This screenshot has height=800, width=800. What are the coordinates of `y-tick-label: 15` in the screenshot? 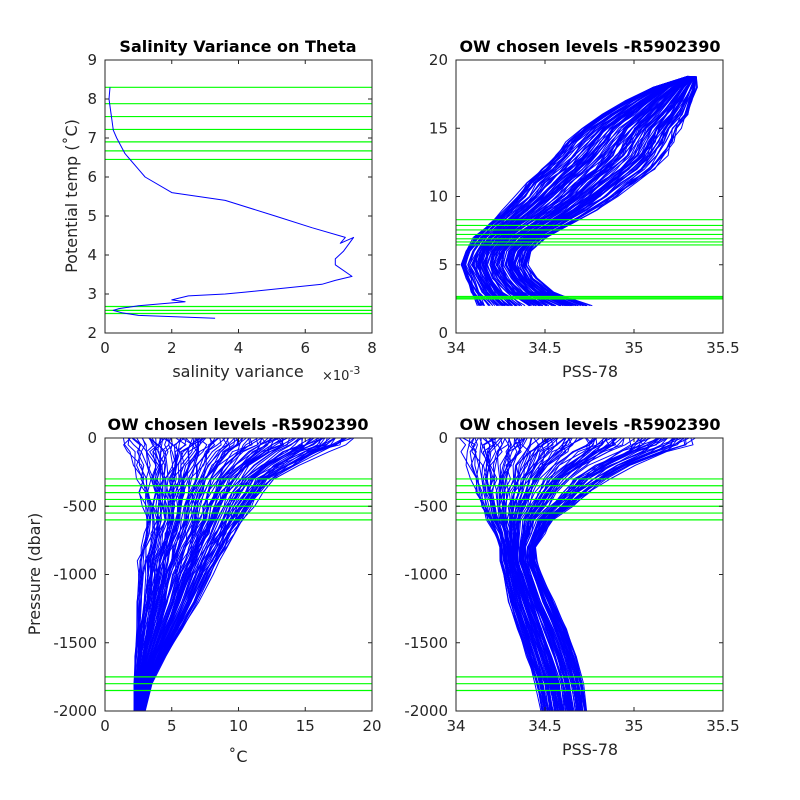 It's located at (438, 128).